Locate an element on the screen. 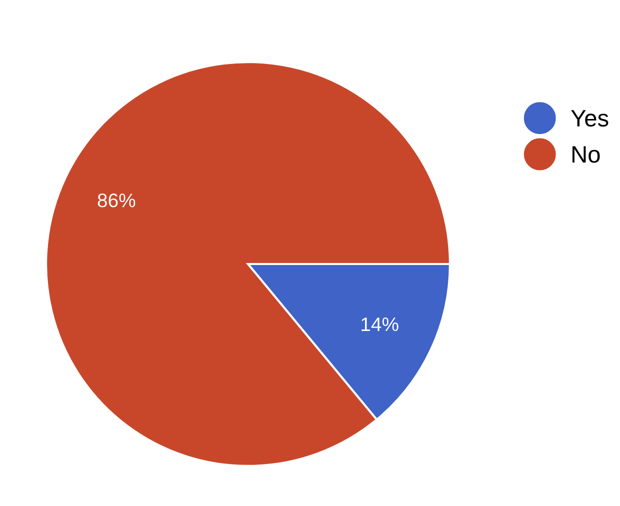 This screenshot has width=620, height=506. data-label: 14% is located at coordinates (380, 324).